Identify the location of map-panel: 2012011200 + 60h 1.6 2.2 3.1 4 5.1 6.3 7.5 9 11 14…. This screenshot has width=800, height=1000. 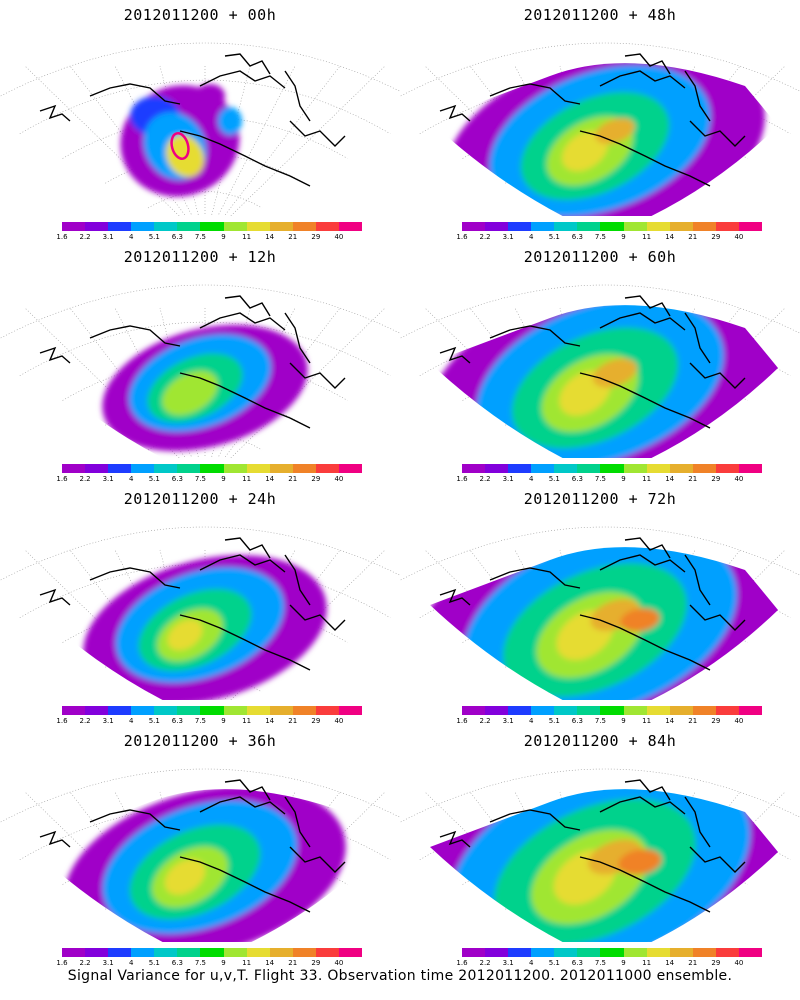
(600, 363).